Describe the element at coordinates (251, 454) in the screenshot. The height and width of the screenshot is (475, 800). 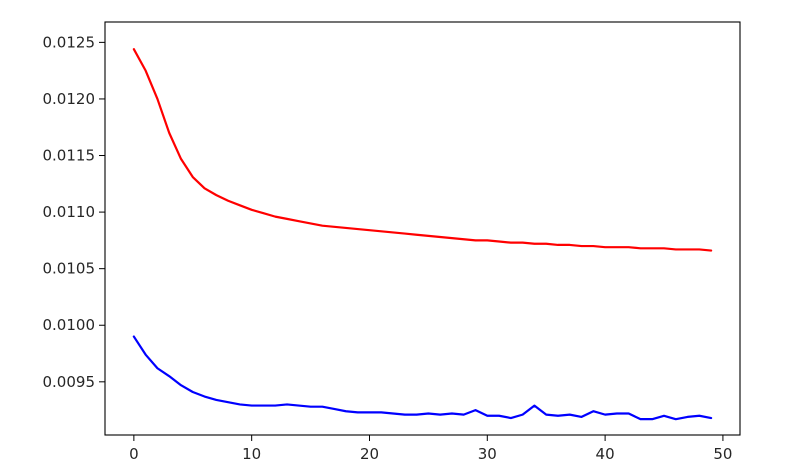
I see `x-tick-label: 10` at that location.